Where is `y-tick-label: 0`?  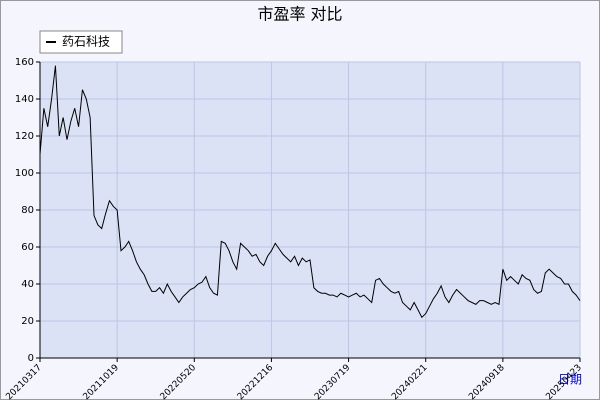 y-tick-label: 0 is located at coordinates (31, 358).